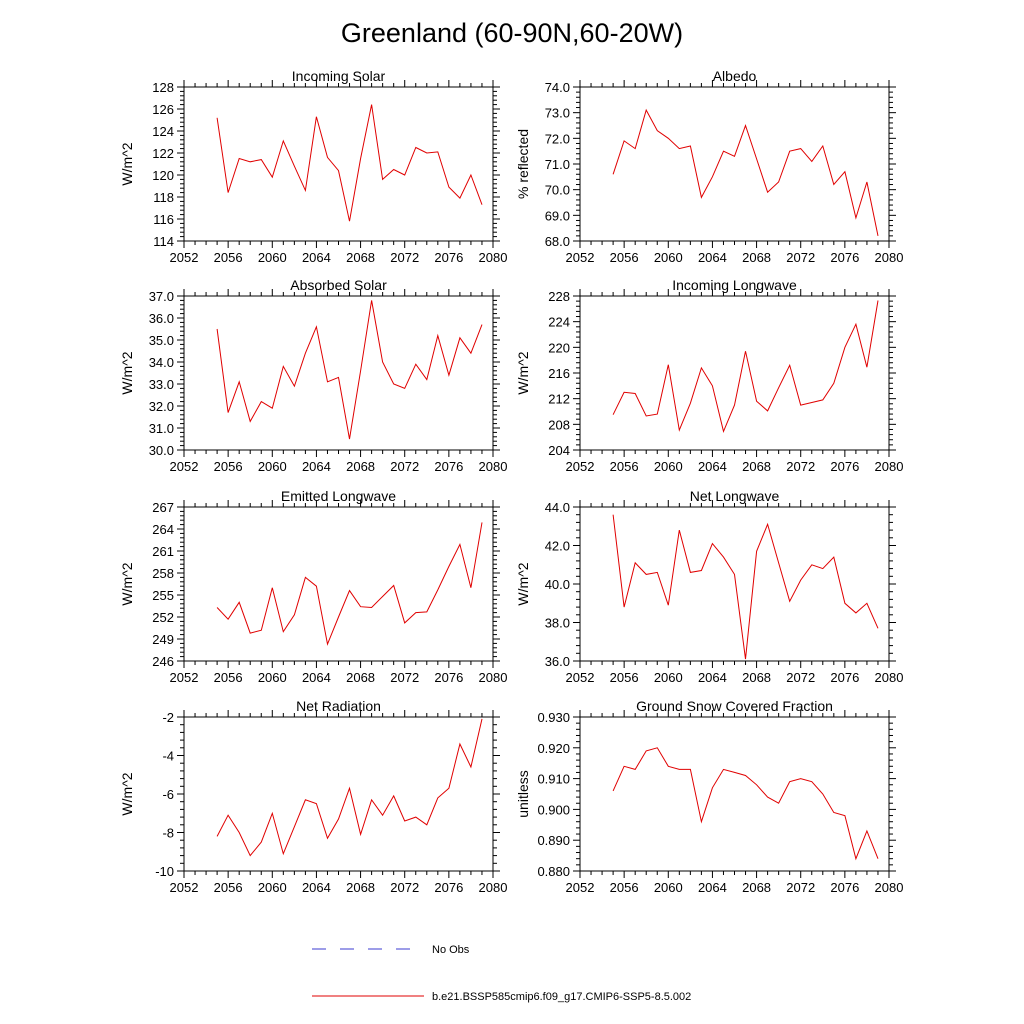 This screenshot has width=1024, height=1024. I want to click on y-tick-label: 255, so click(163, 595).